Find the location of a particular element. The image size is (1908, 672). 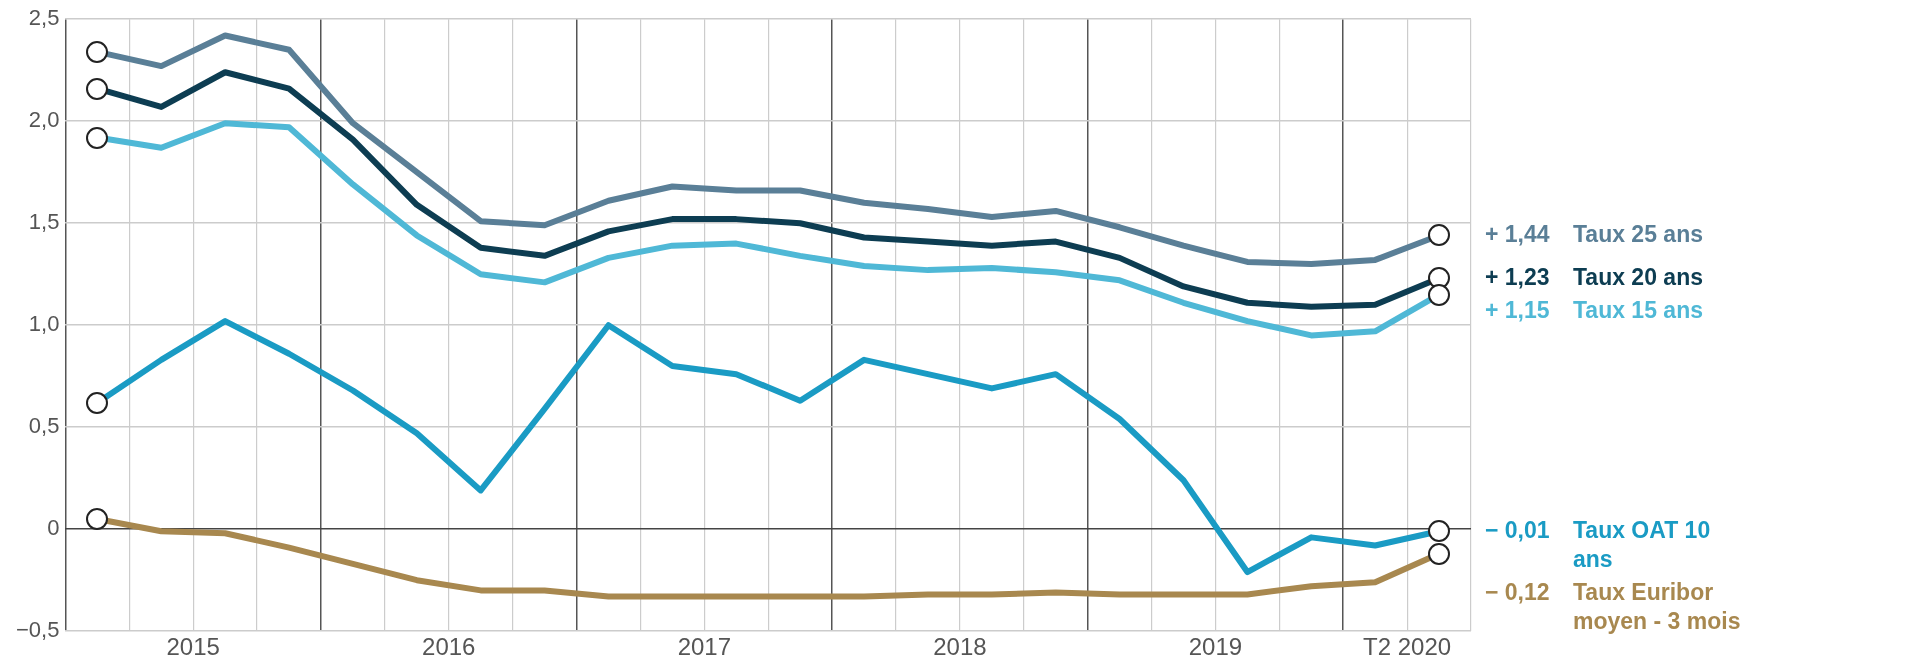

text: Taux OAT 10 ans is located at coordinates (1642, 544).